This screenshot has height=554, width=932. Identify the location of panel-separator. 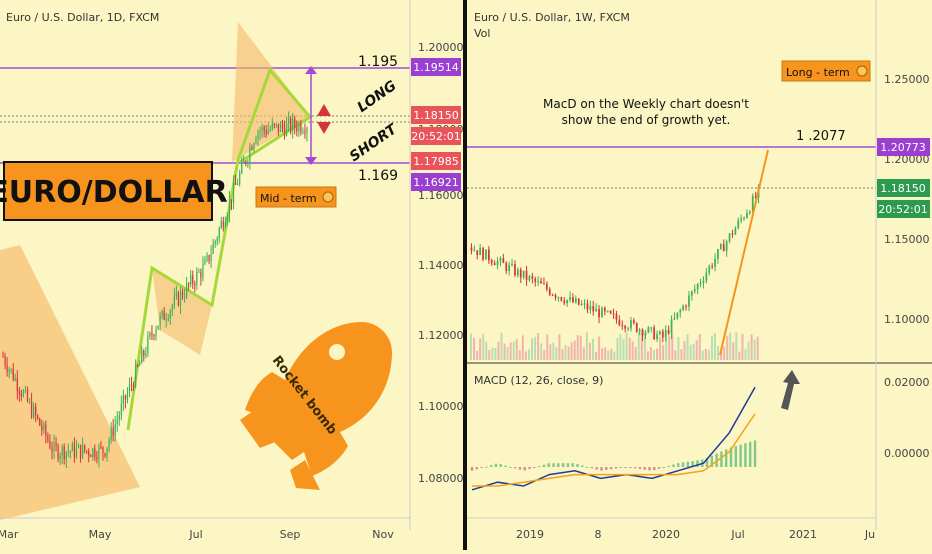
(465, 275).